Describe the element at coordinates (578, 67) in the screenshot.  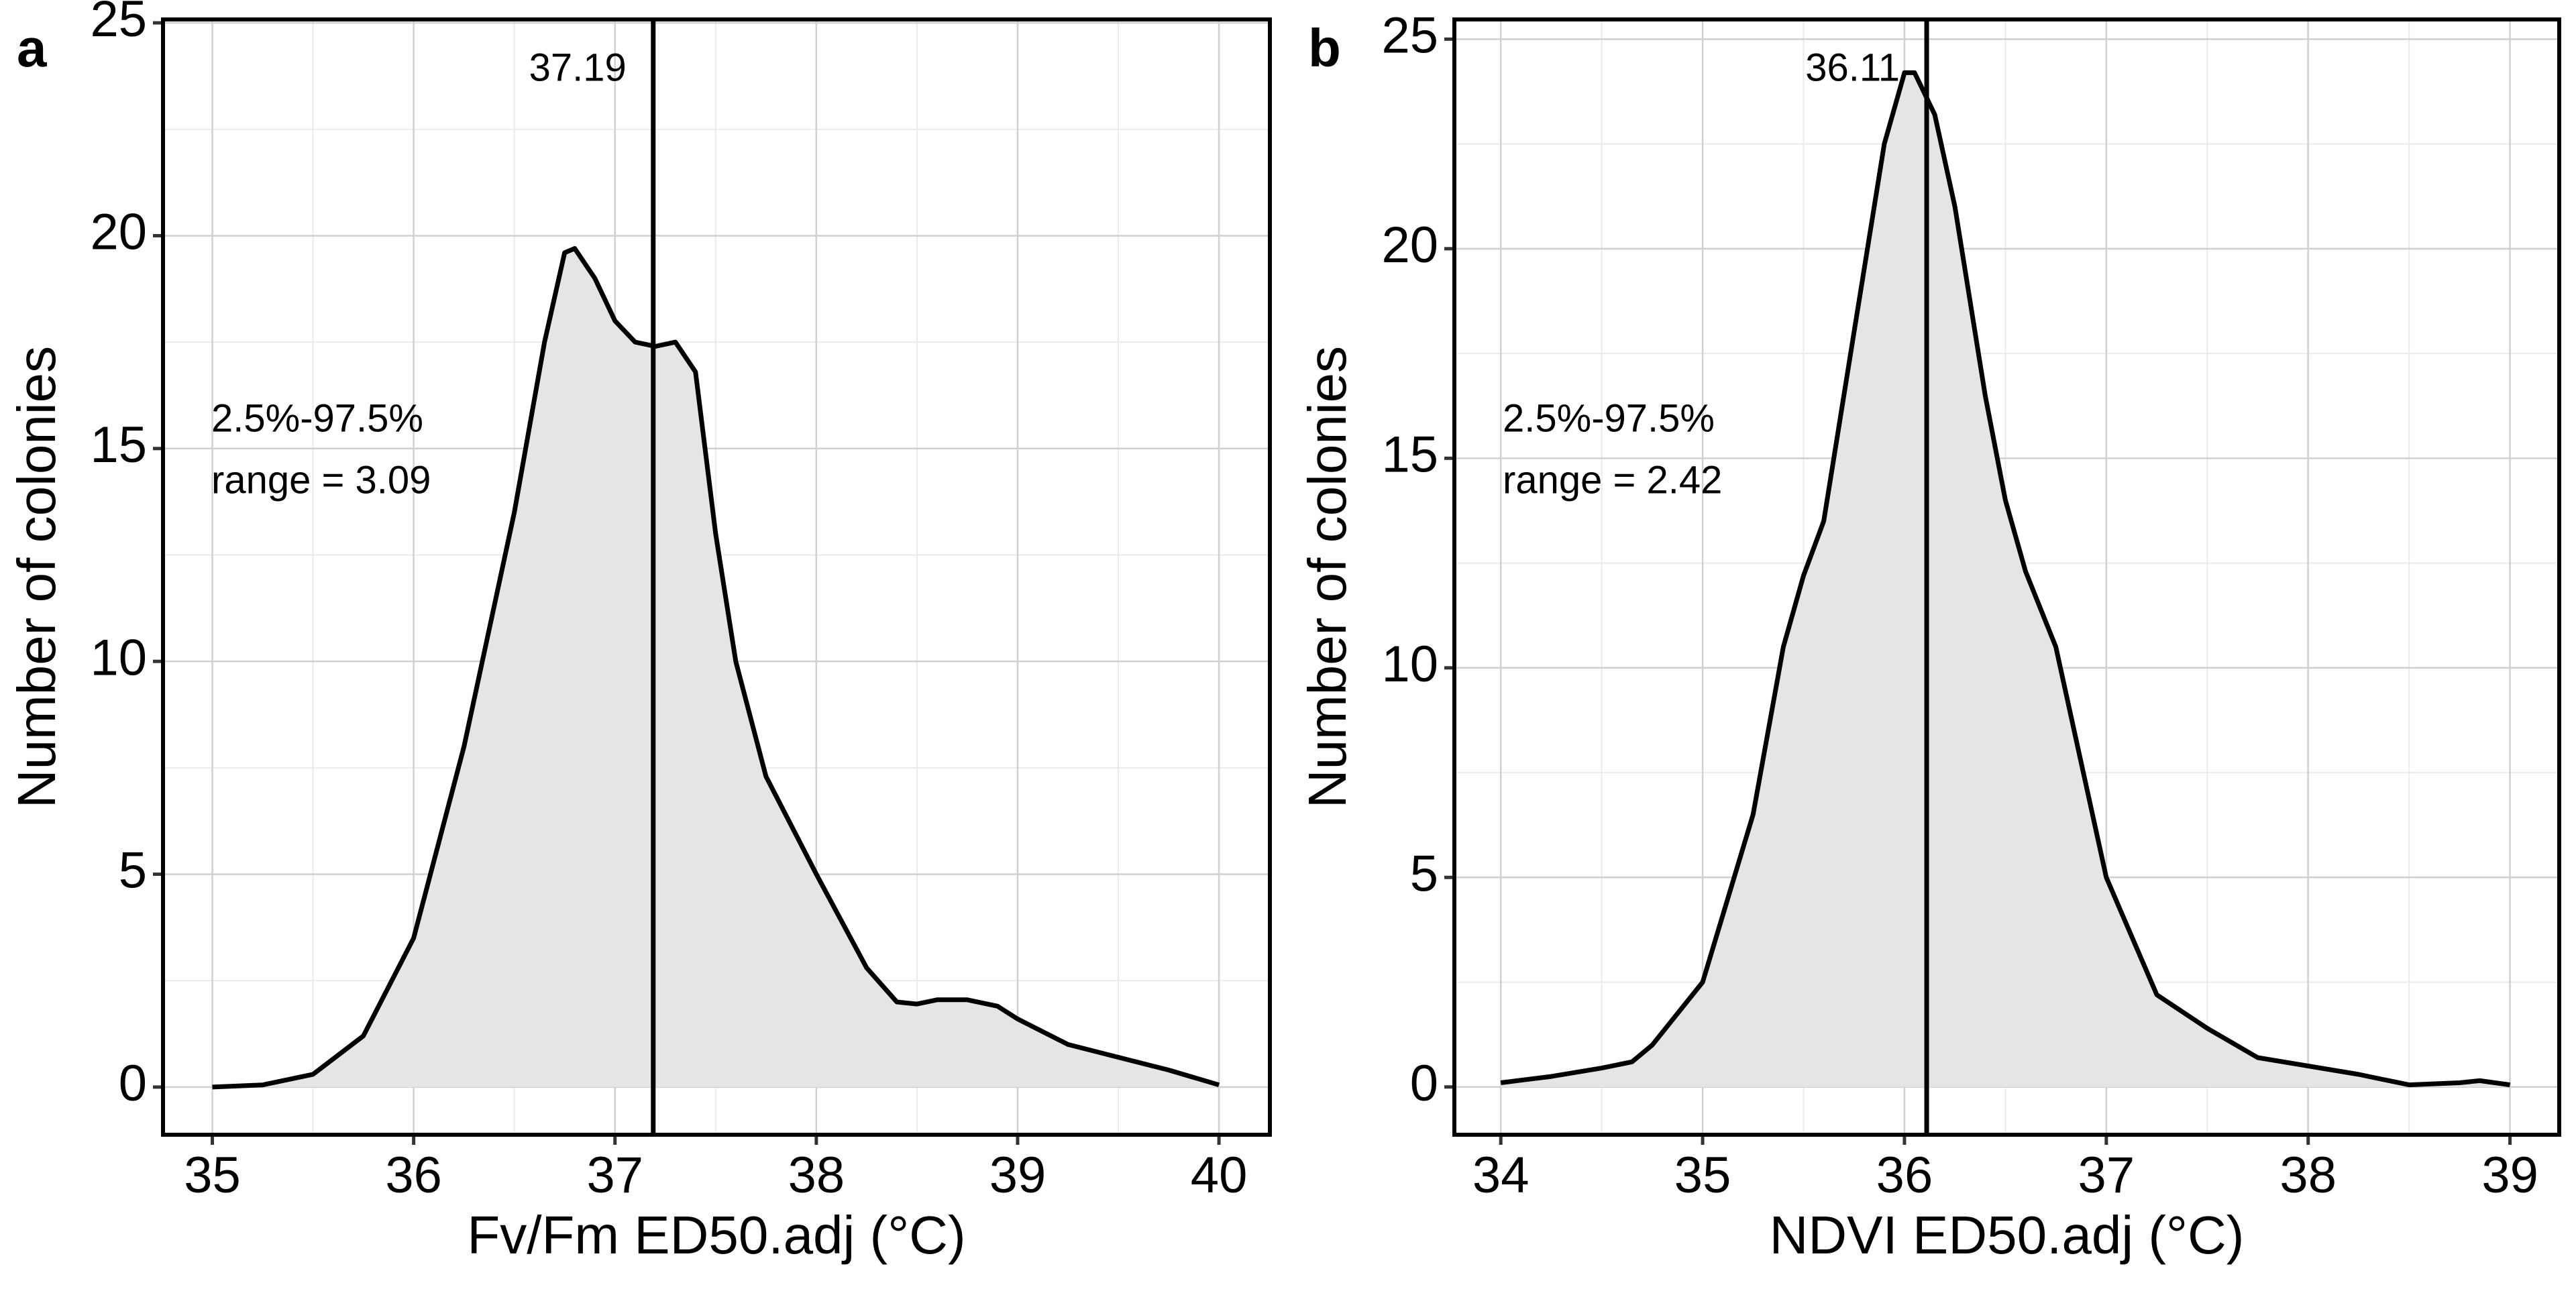
I see `median-label: 37.19` at that location.